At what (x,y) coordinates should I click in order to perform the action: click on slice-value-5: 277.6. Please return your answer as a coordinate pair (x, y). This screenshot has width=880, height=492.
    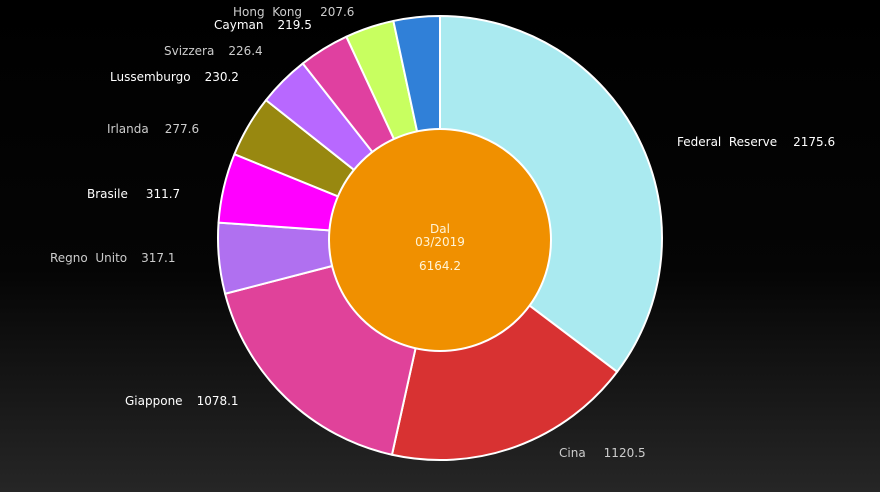
    Looking at the image, I should click on (182, 129).